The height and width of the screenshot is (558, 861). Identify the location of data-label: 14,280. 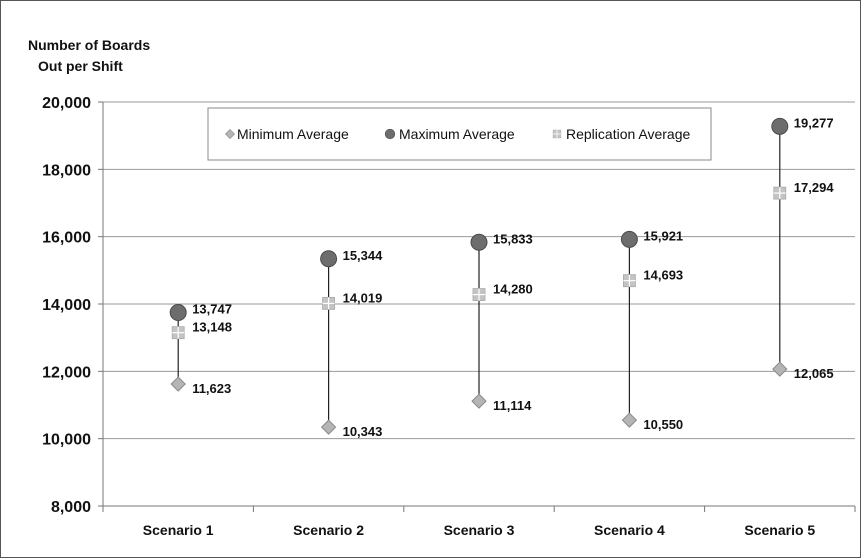
(513, 289).